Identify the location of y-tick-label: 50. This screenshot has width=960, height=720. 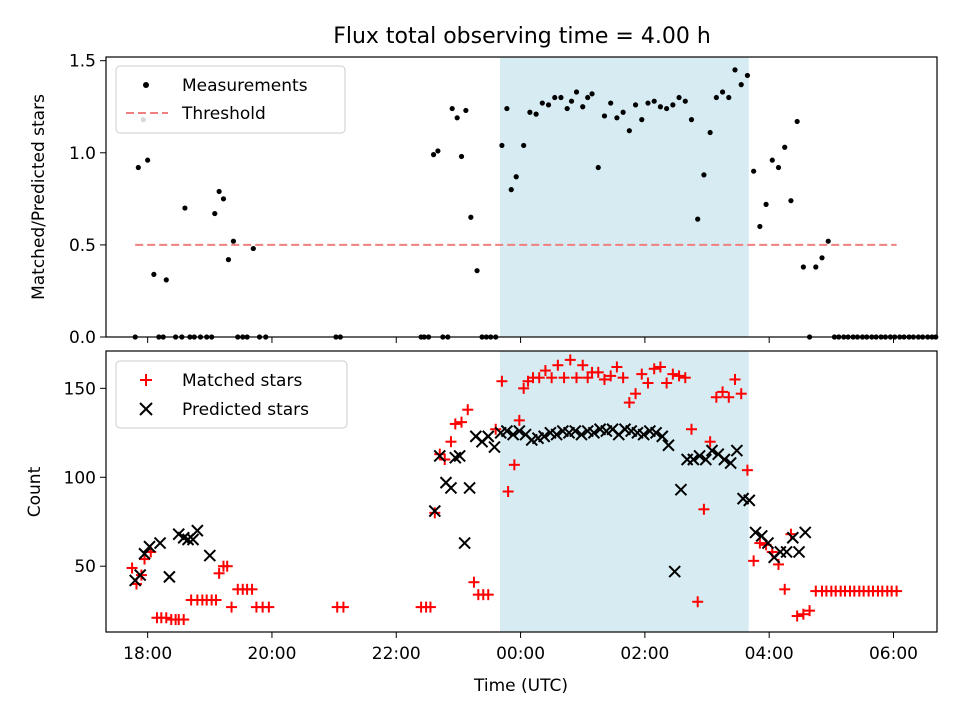
(85, 567).